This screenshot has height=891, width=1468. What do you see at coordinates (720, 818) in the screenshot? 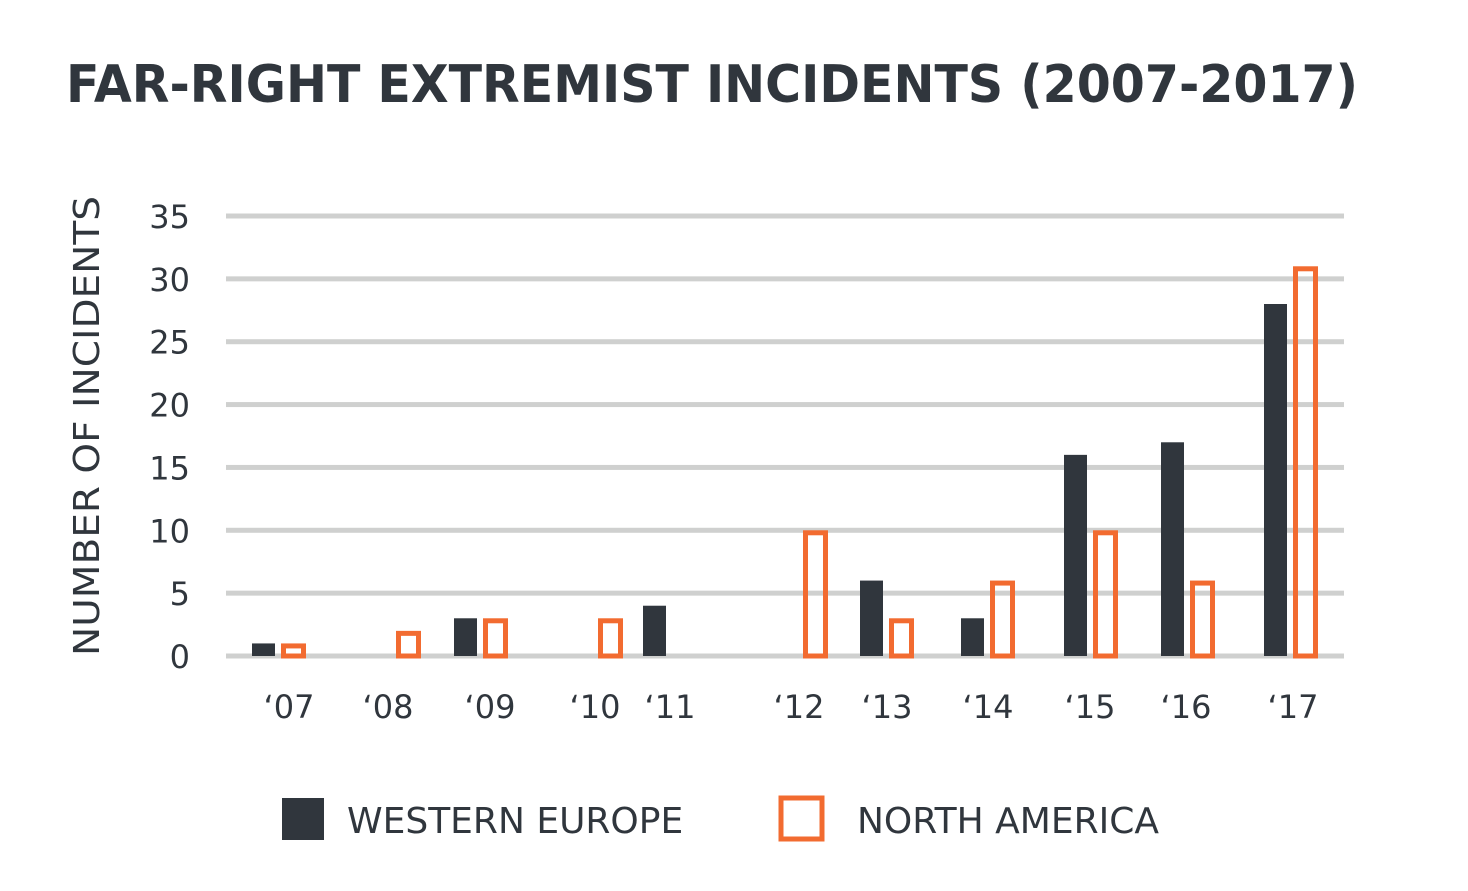
I see `legend: WESTERN EUROPE NORTH AMERICA` at bounding box center [720, 818].